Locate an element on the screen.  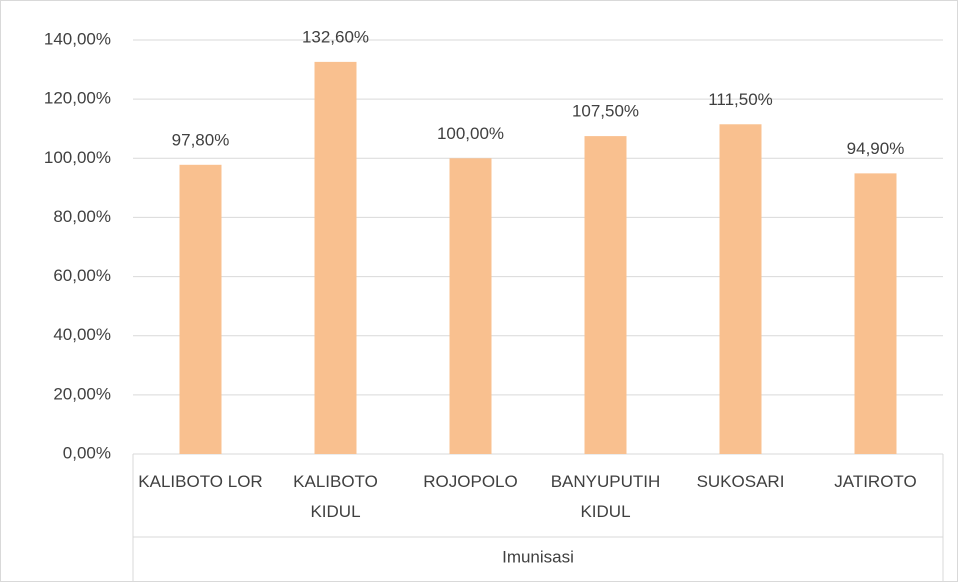
y-tick-label: 120,00% is located at coordinates (77, 98).